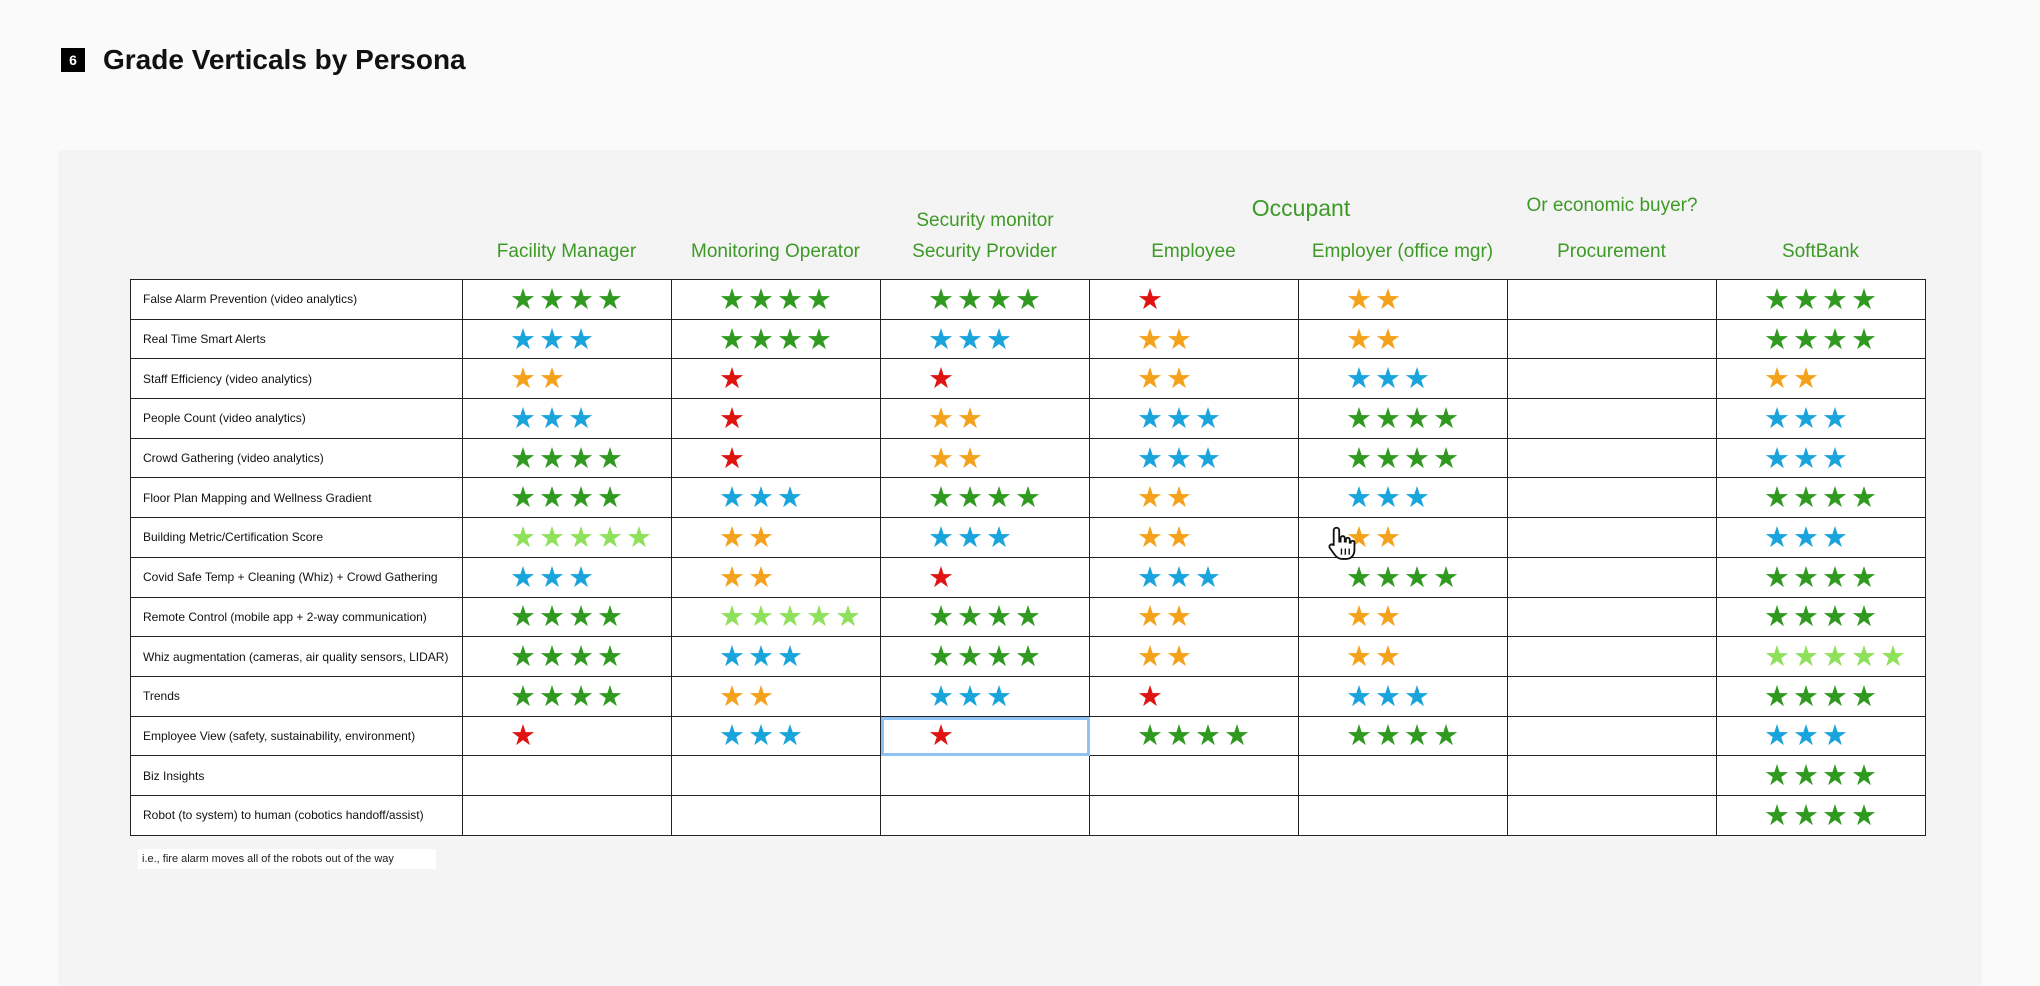 This screenshot has width=2040, height=986. I want to click on column-header: Employee, so click(1193, 251).